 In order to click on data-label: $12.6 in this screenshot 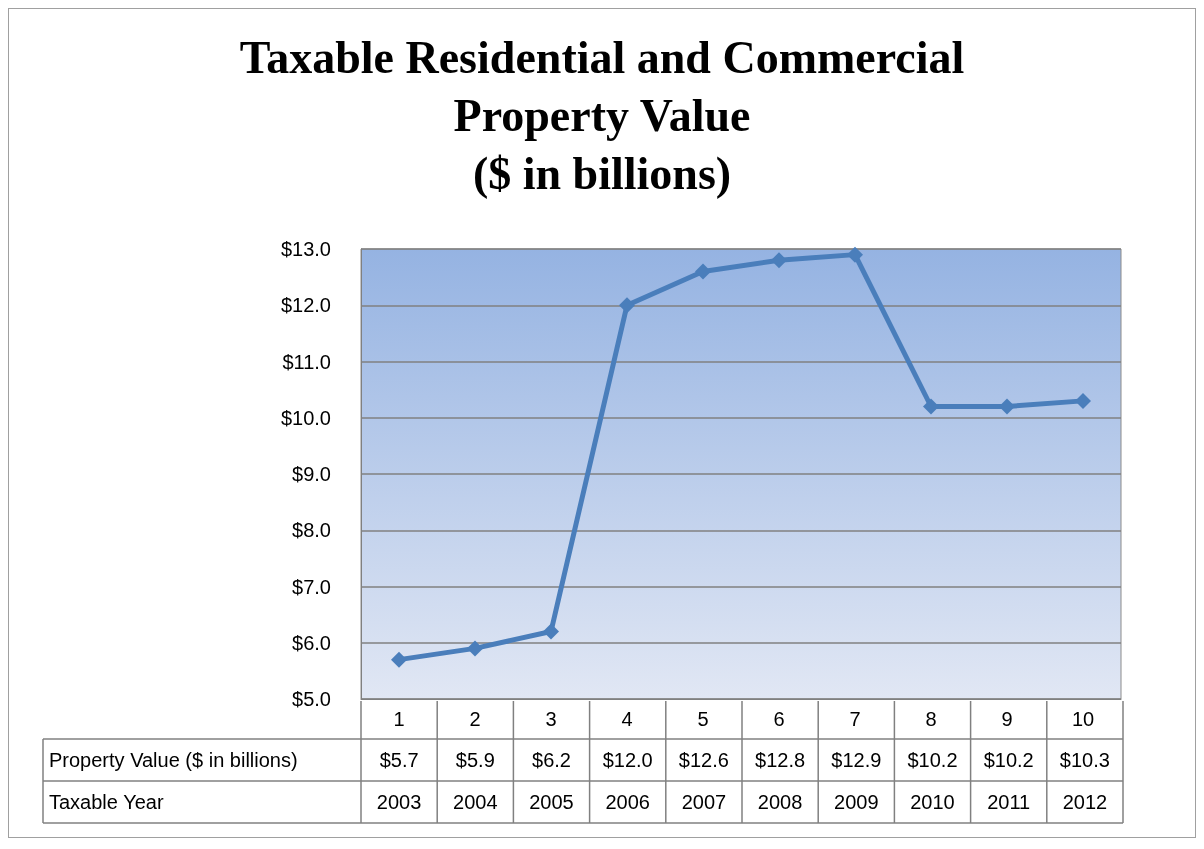, I will do `click(703, 760)`.